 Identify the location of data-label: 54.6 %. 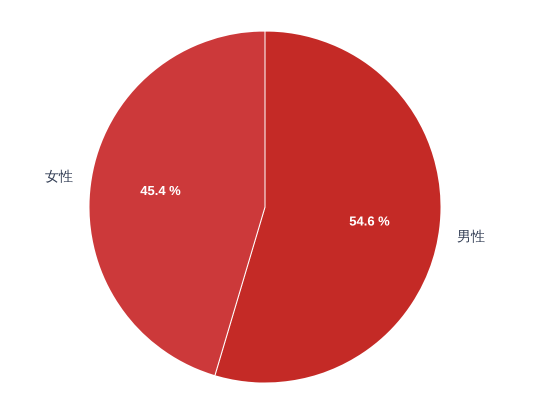
(369, 221).